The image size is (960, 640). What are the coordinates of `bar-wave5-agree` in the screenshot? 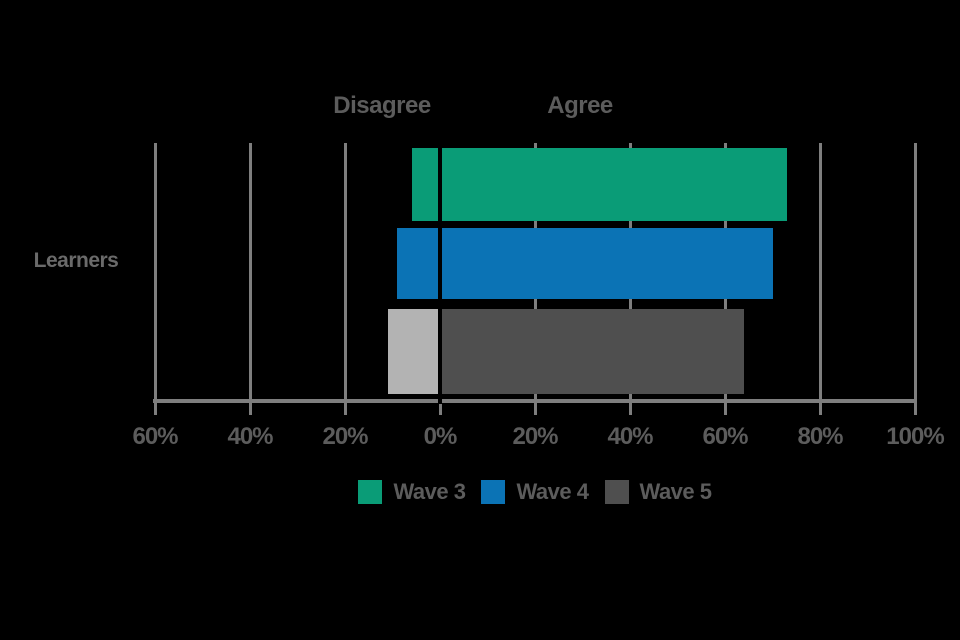 It's located at (592, 351).